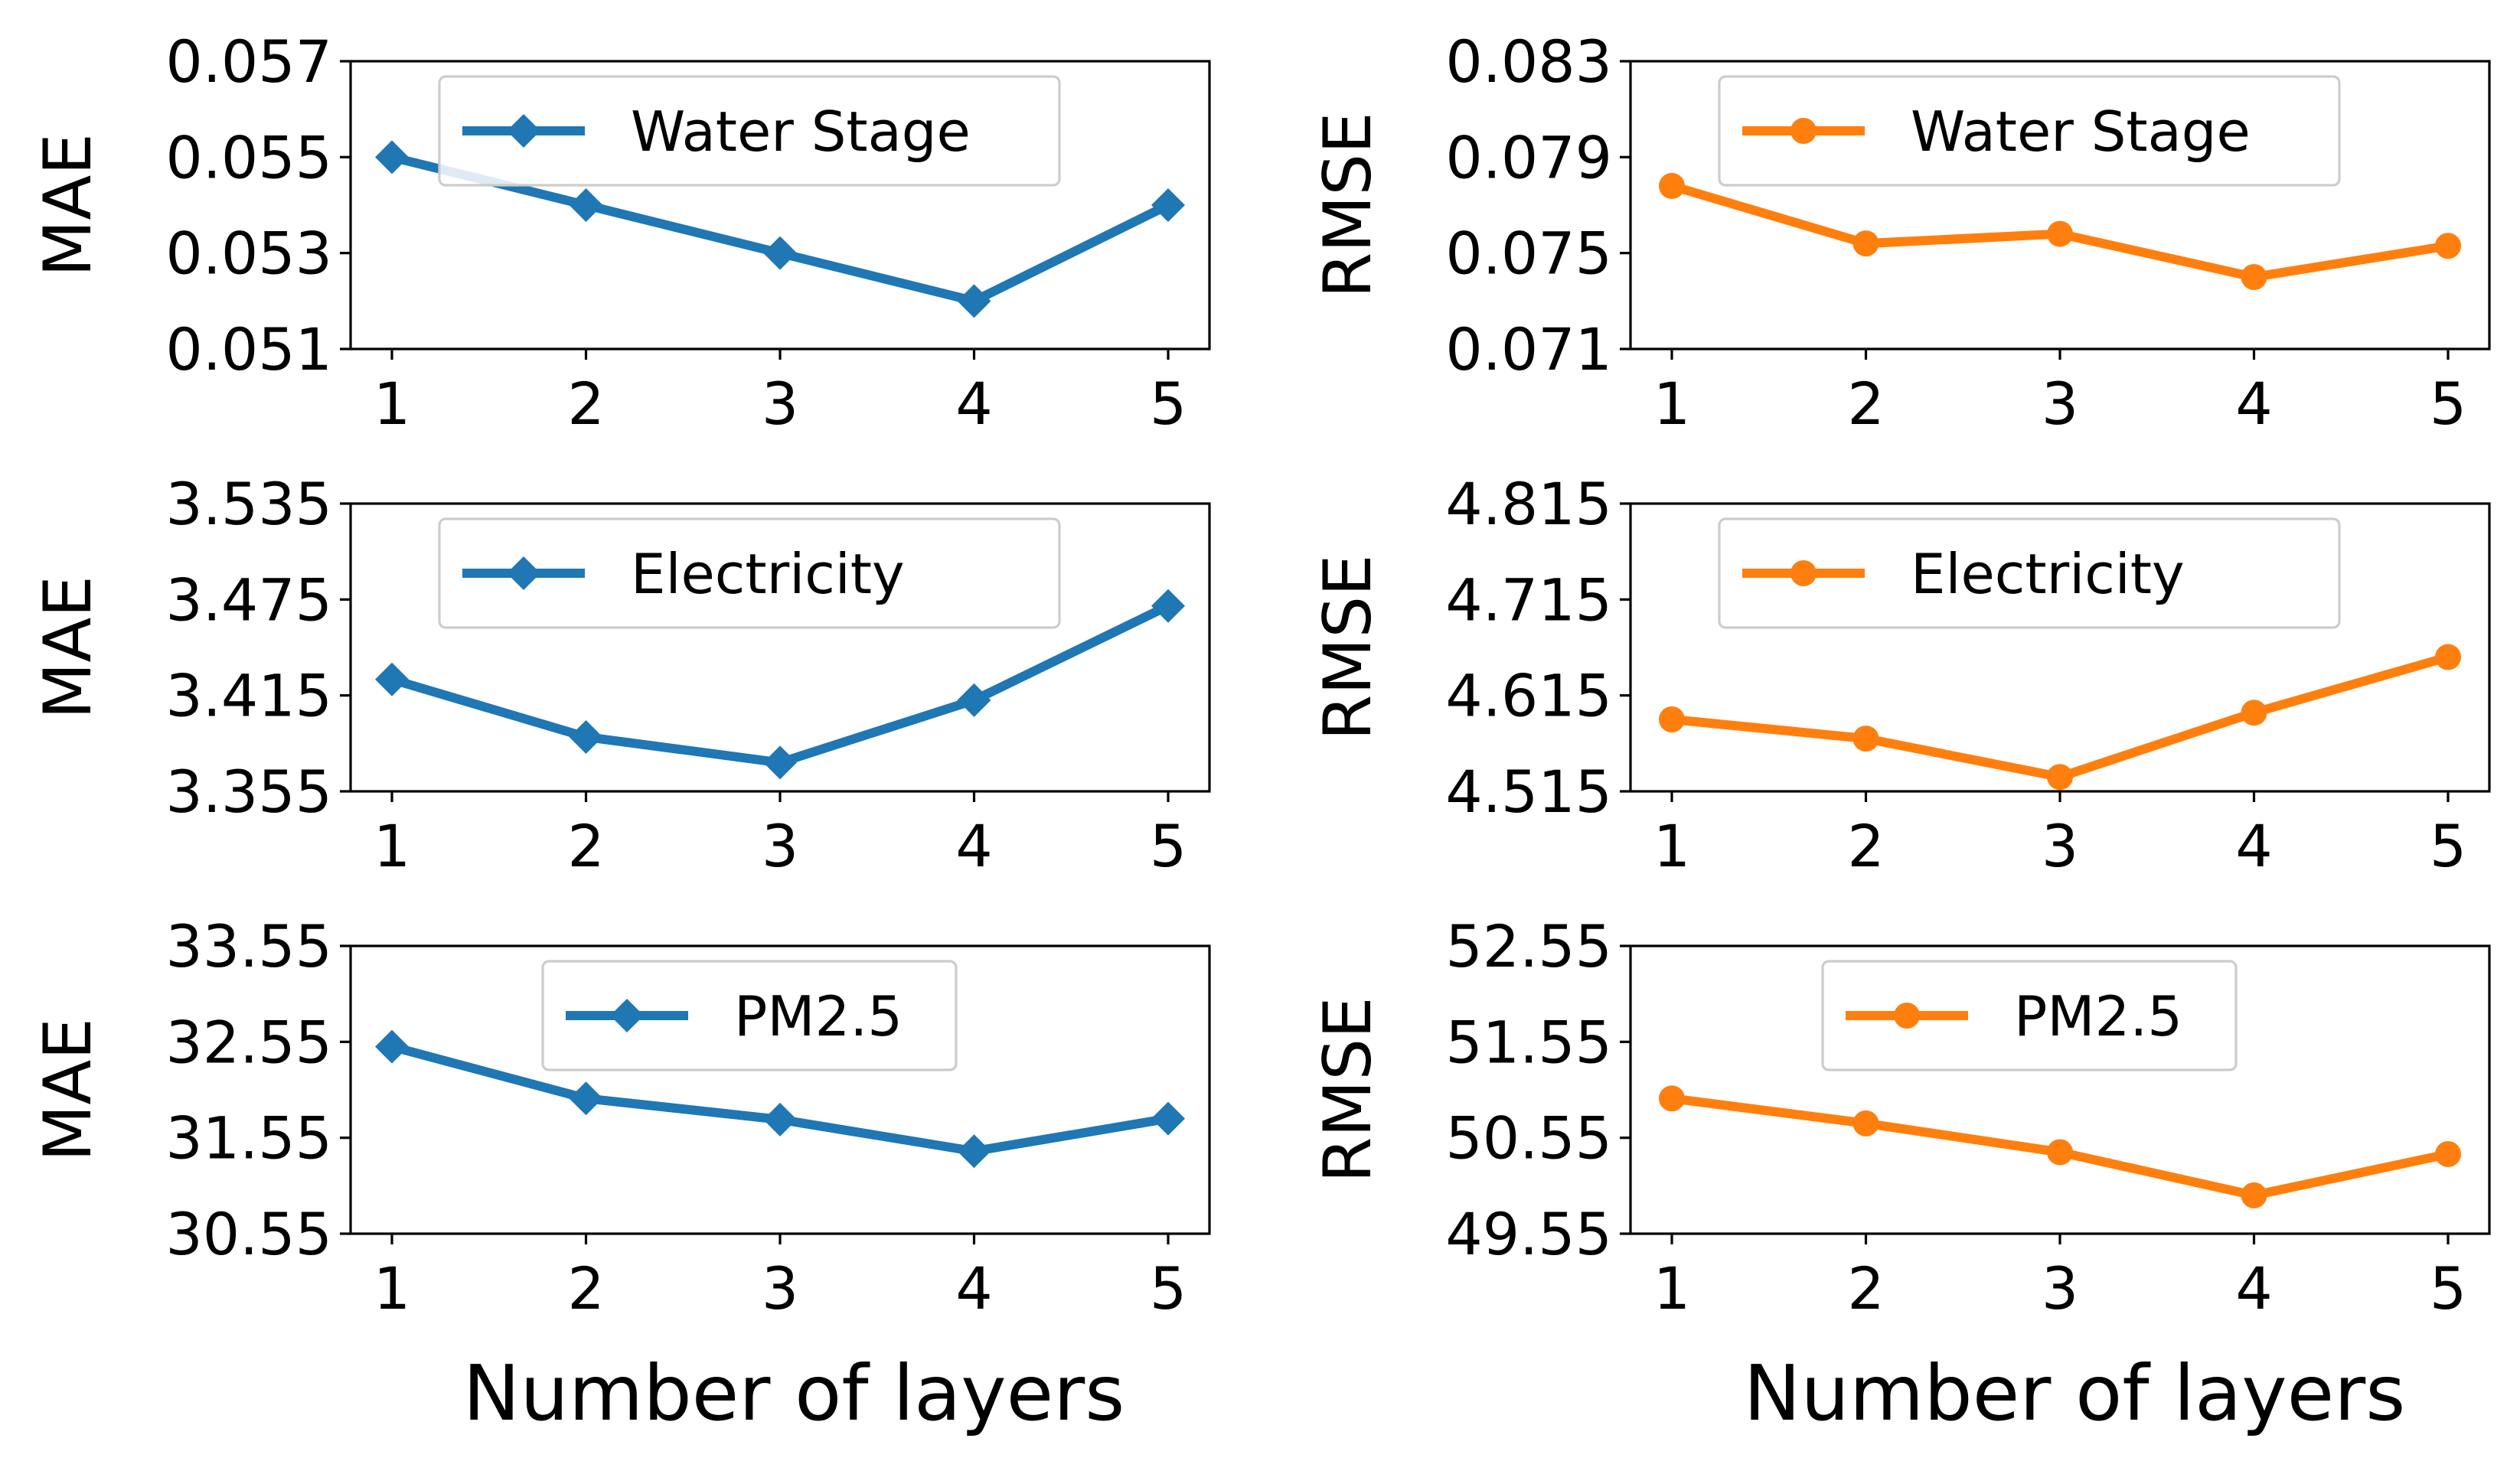  I want to click on x-axis-label-left: Number of layers, so click(794, 1393).